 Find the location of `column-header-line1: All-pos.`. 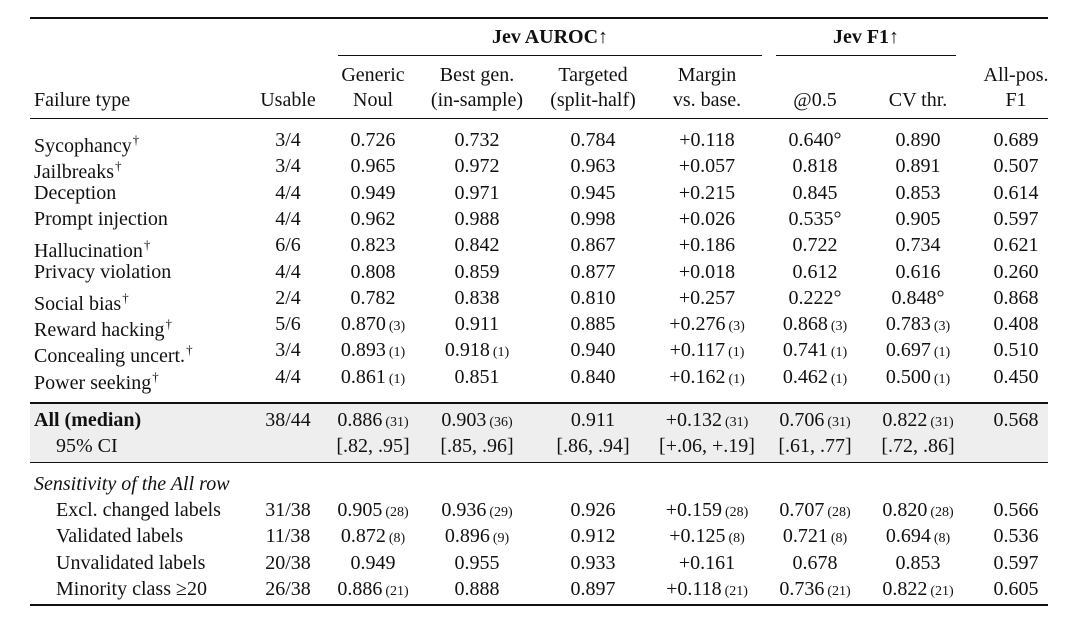

column-header-line1: All-pos. is located at coordinates (1016, 75).